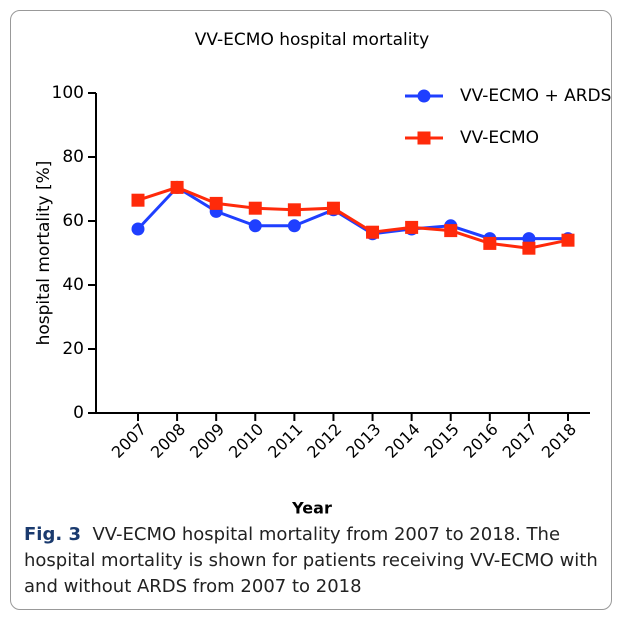 This screenshot has width=624, height=622. Describe the element at coordinates (129, 441) in the screenshot. I see `x-tick-label: 2007` at that location.